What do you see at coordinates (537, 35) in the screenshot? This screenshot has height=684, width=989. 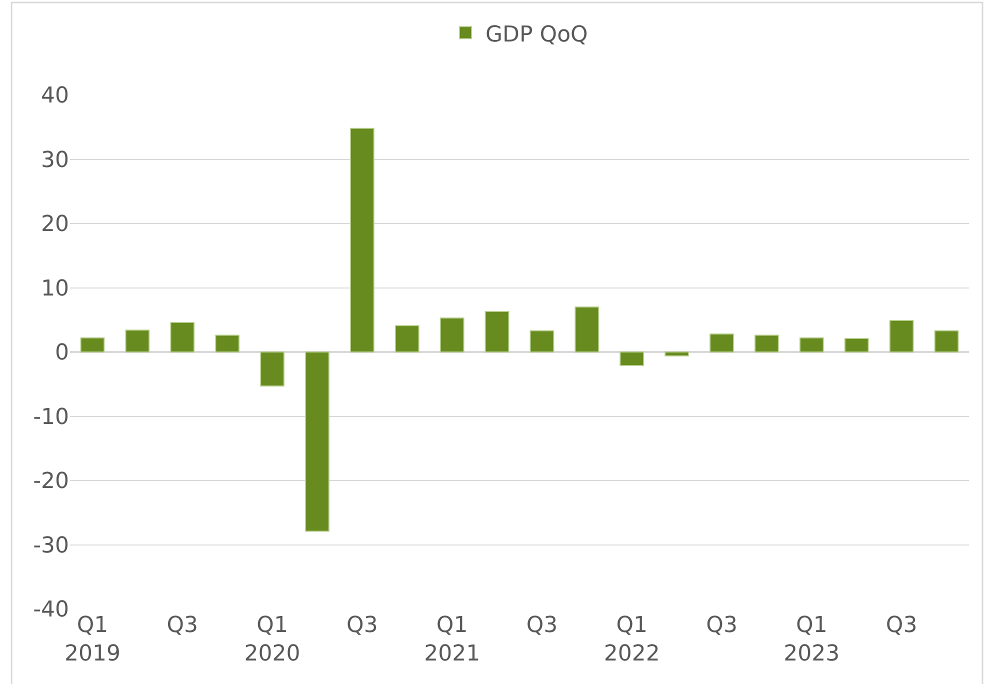 I see `legend-label: GDP QoQ` at bounding box center [537, 35].